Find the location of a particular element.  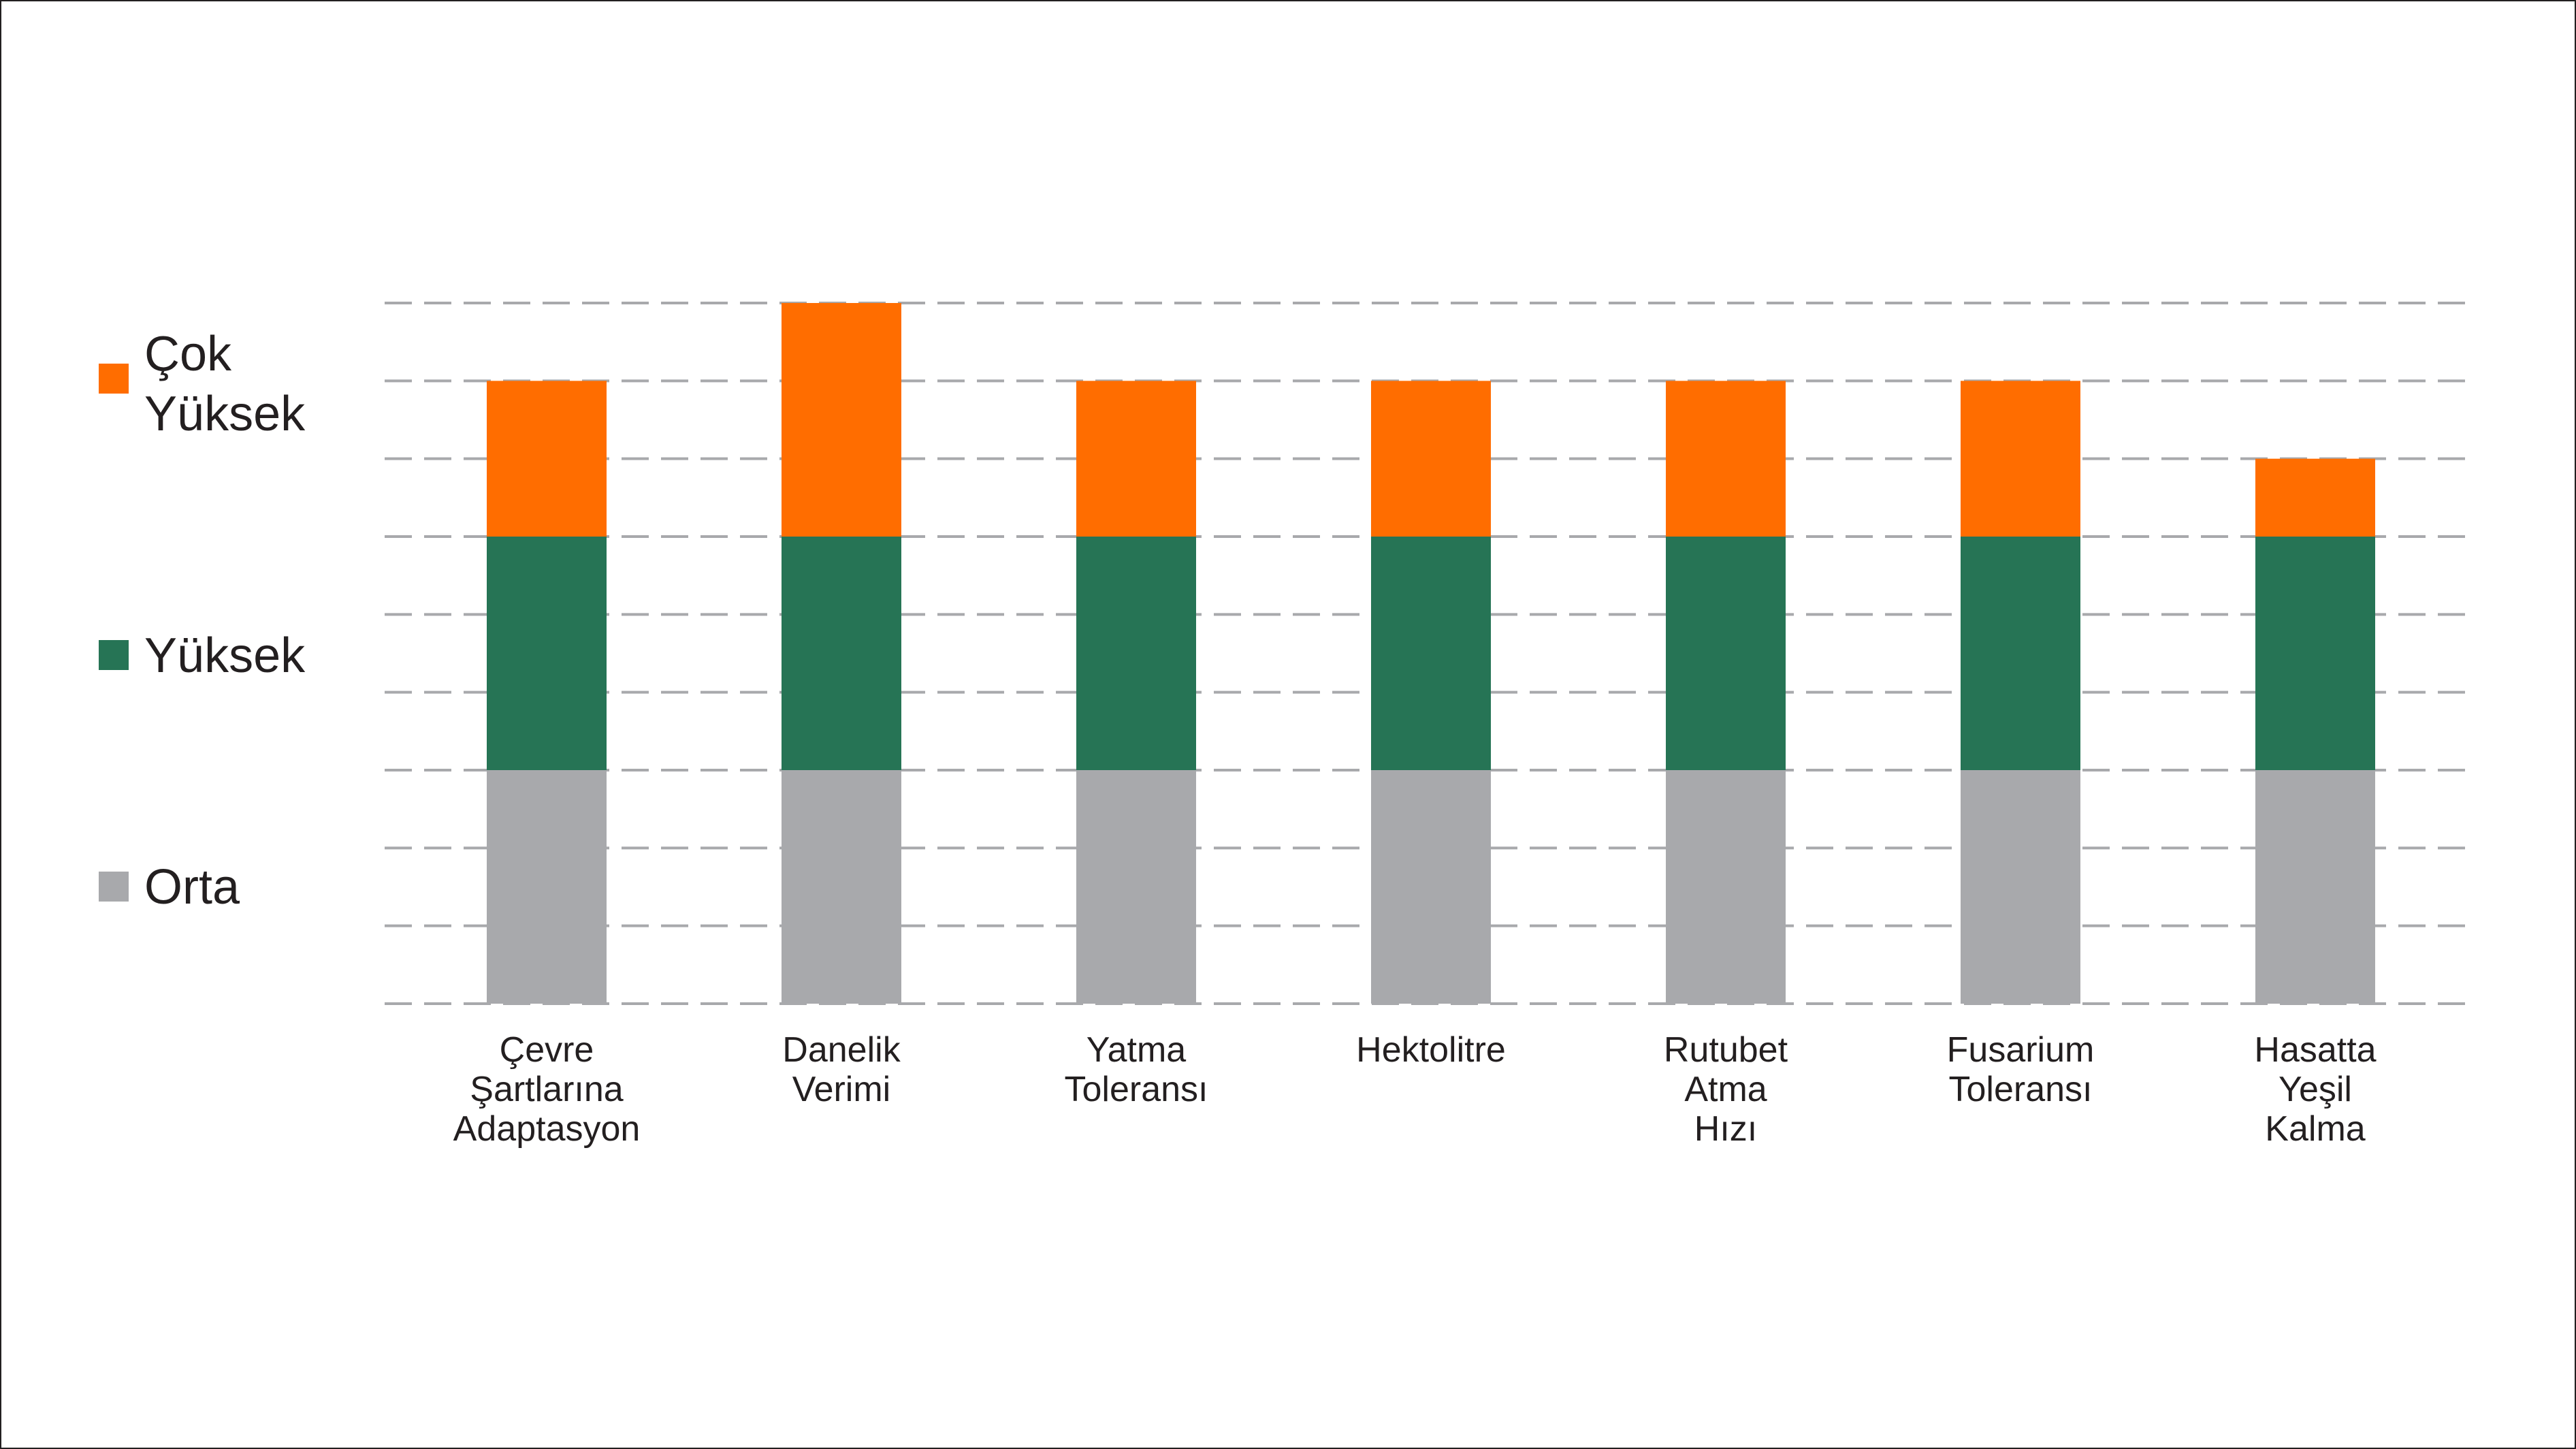

legend-label-line: Çok is located at coordinates (188, 354).